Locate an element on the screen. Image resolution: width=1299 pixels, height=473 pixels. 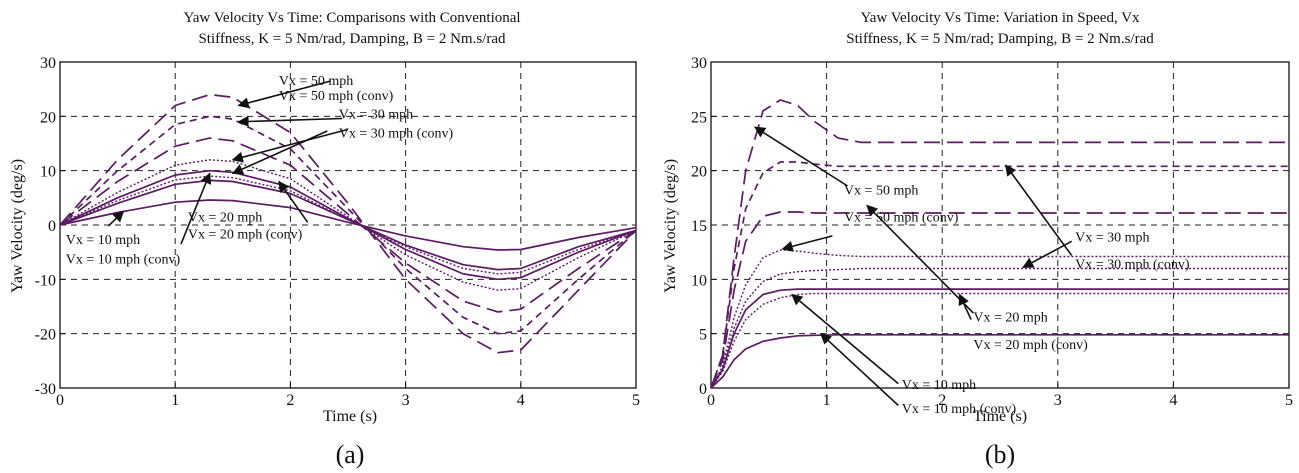
y-tick-label: 5 is located at coordinates (703, 335).